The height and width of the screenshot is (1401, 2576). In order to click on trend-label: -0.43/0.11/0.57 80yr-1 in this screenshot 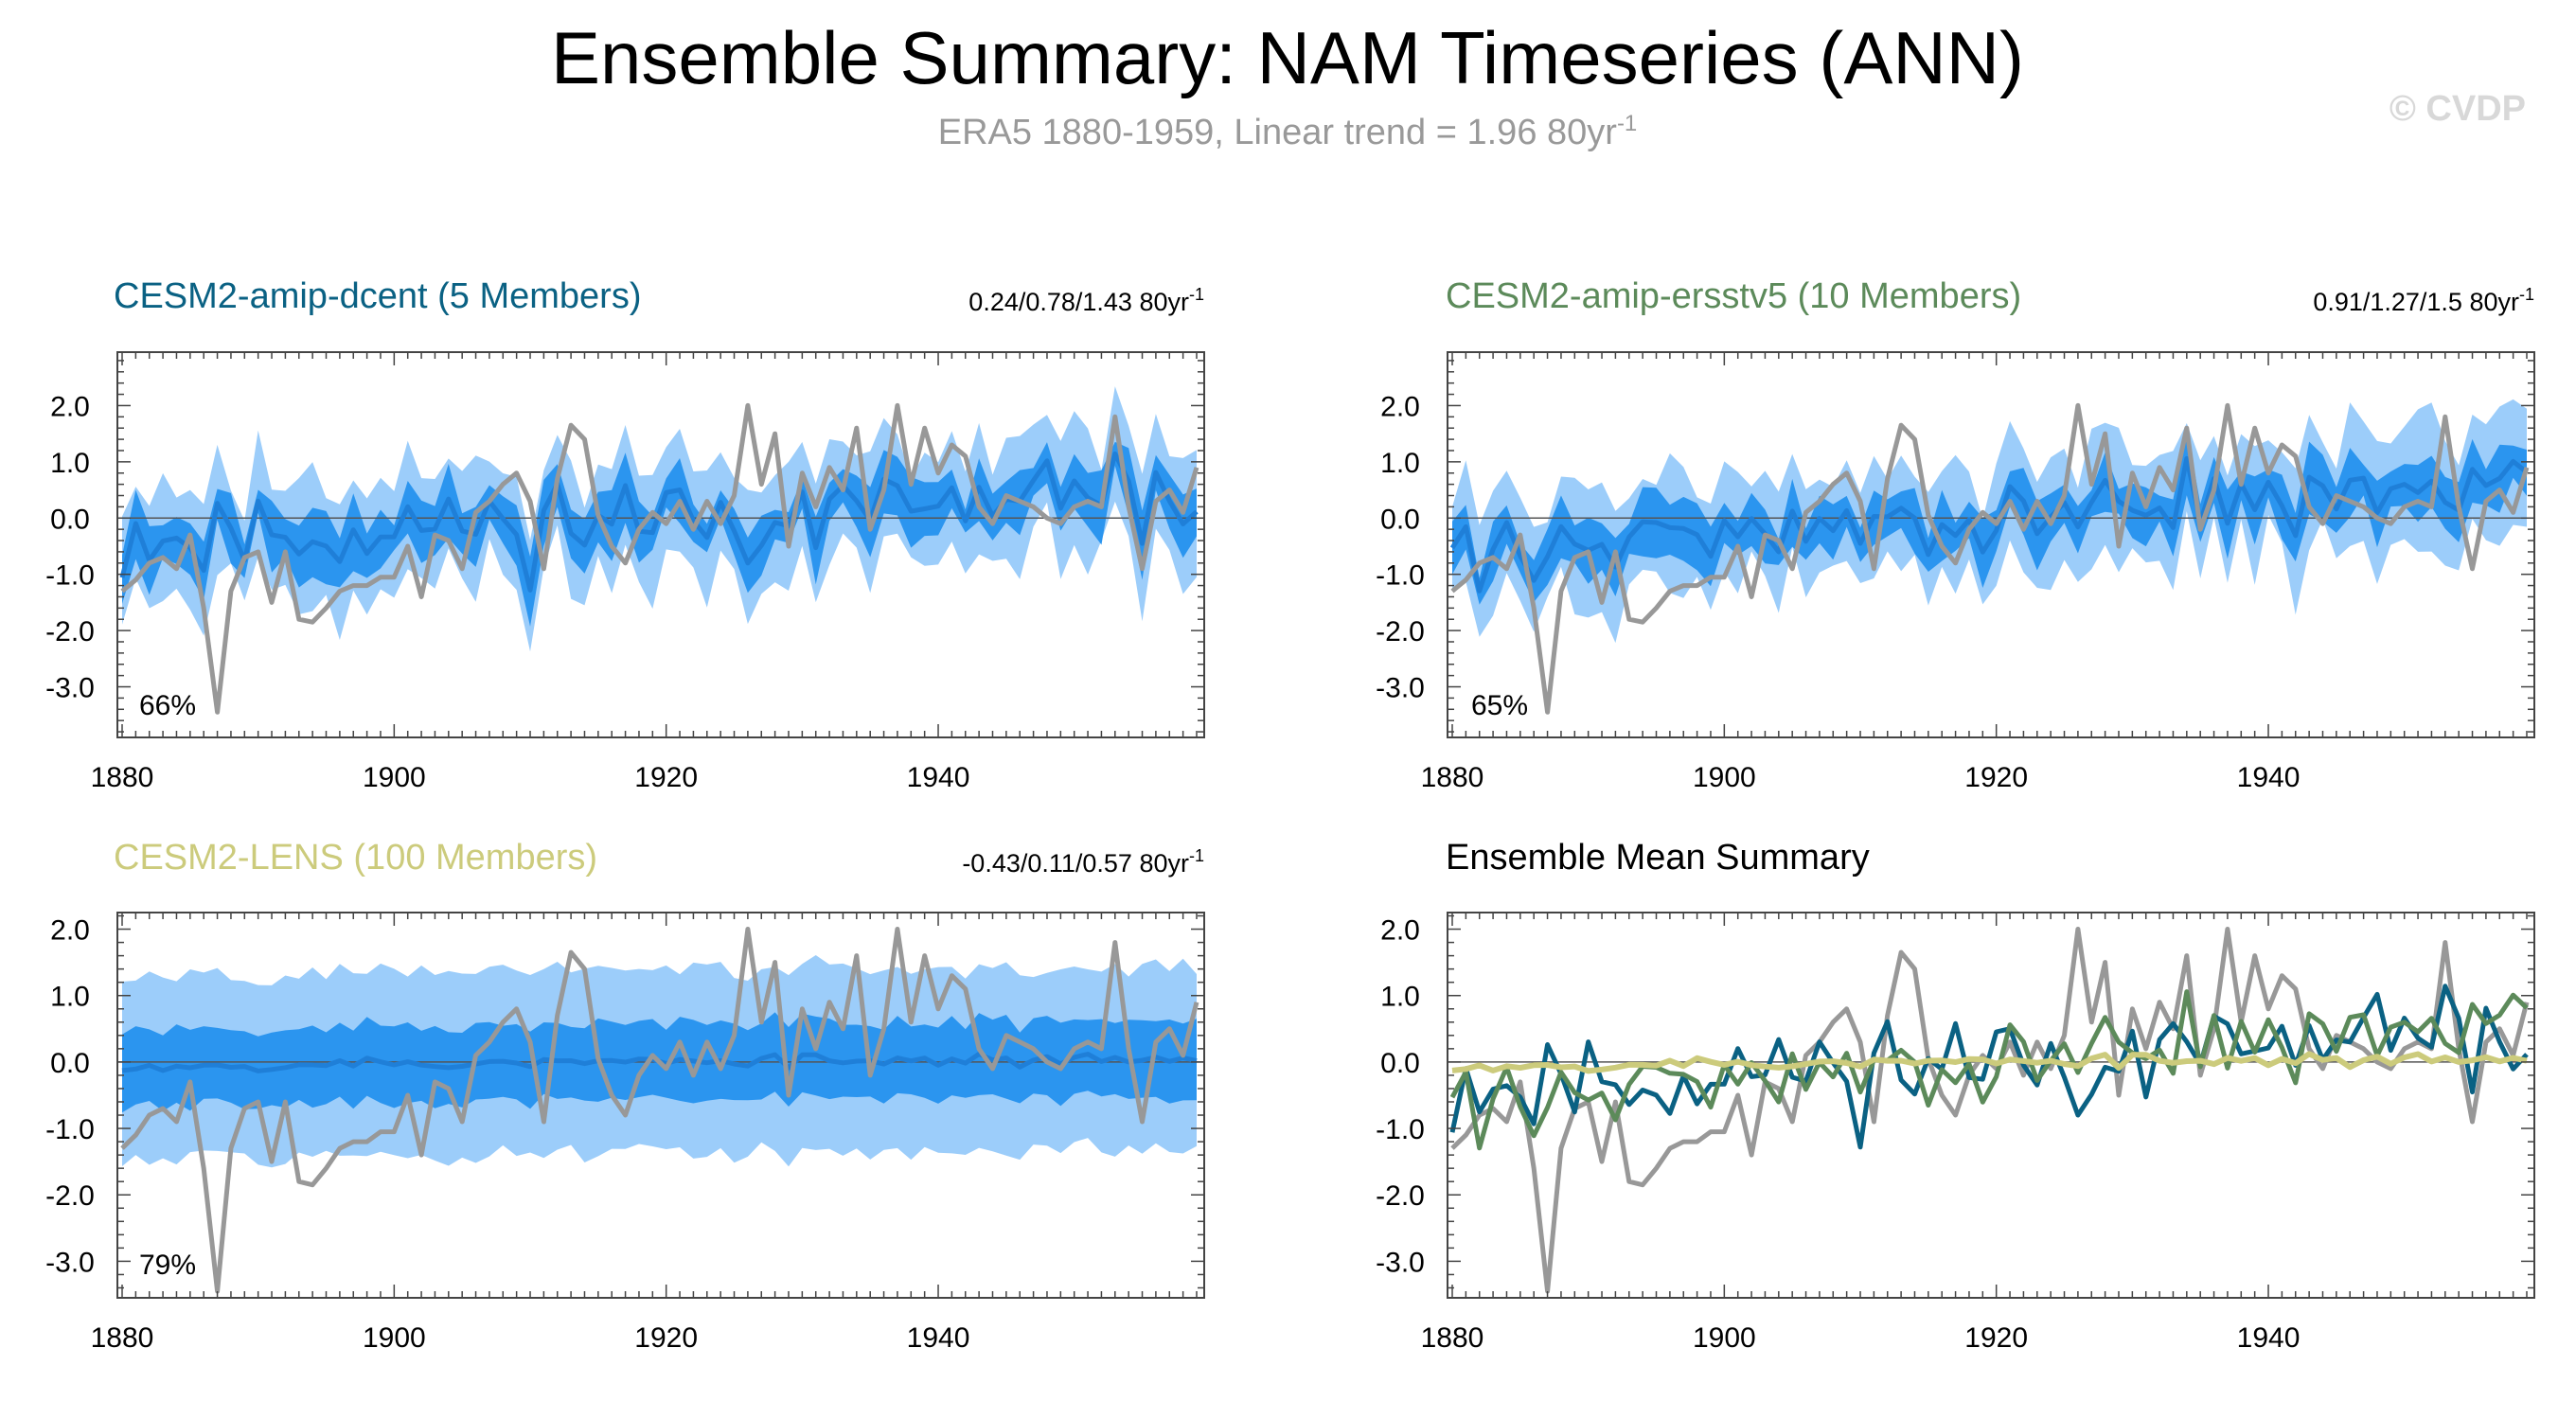, I will do `click(1083, 862)`.